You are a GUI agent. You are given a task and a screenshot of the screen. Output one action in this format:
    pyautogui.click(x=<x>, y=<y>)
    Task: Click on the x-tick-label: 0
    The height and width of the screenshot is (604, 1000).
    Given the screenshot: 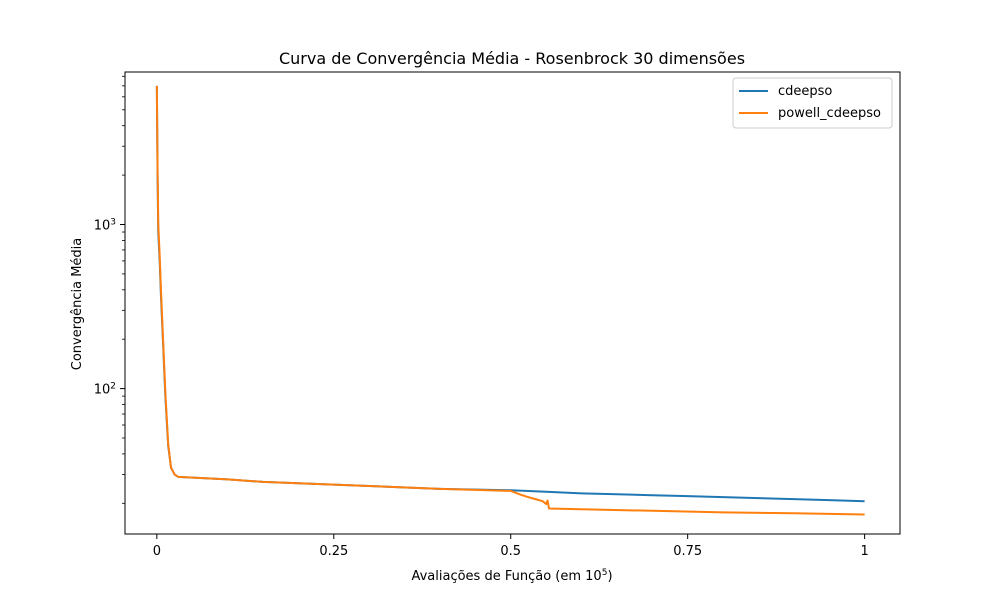 What is the action you would take?
    pyautogui.click(x=157, y=551)
    